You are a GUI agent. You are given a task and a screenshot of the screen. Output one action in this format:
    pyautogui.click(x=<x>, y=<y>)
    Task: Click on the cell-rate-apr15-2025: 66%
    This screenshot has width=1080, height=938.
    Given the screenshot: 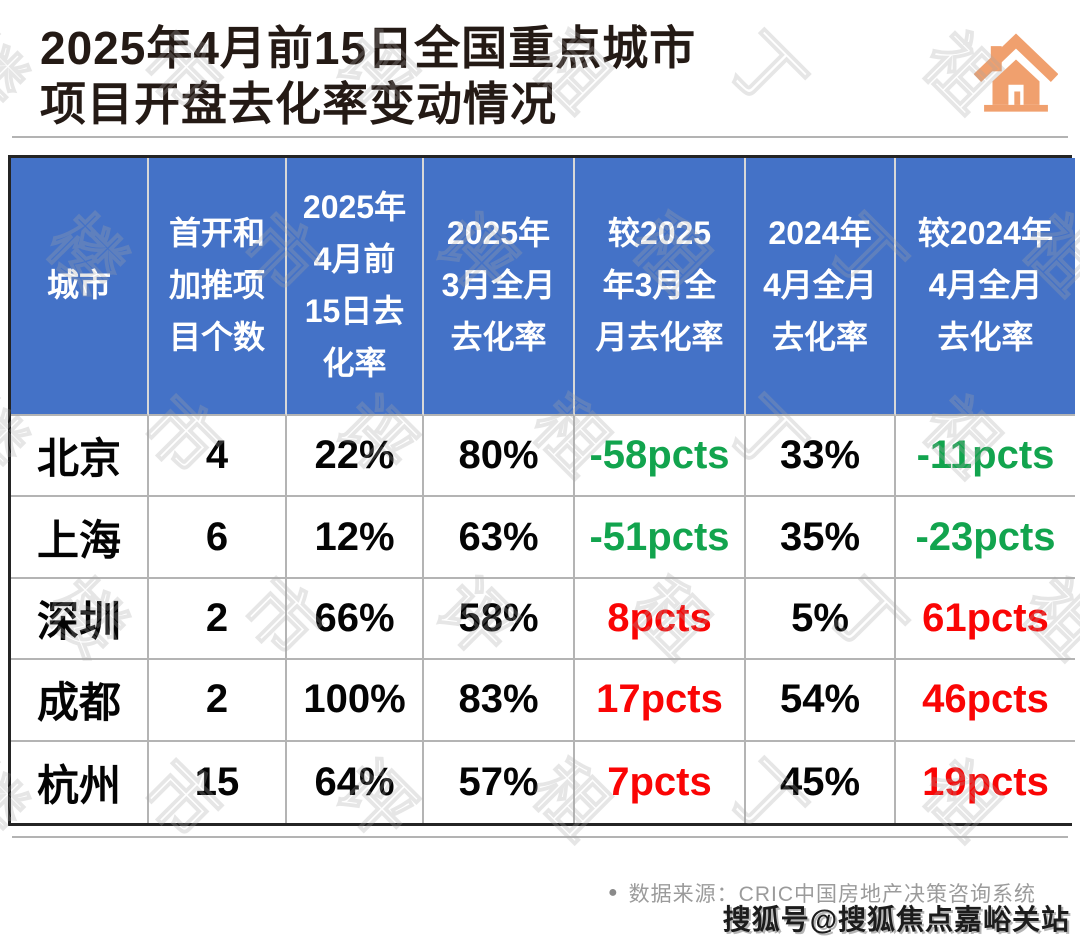 What is the action you would take?
    pyautogui.click(x=355, y=619)
    